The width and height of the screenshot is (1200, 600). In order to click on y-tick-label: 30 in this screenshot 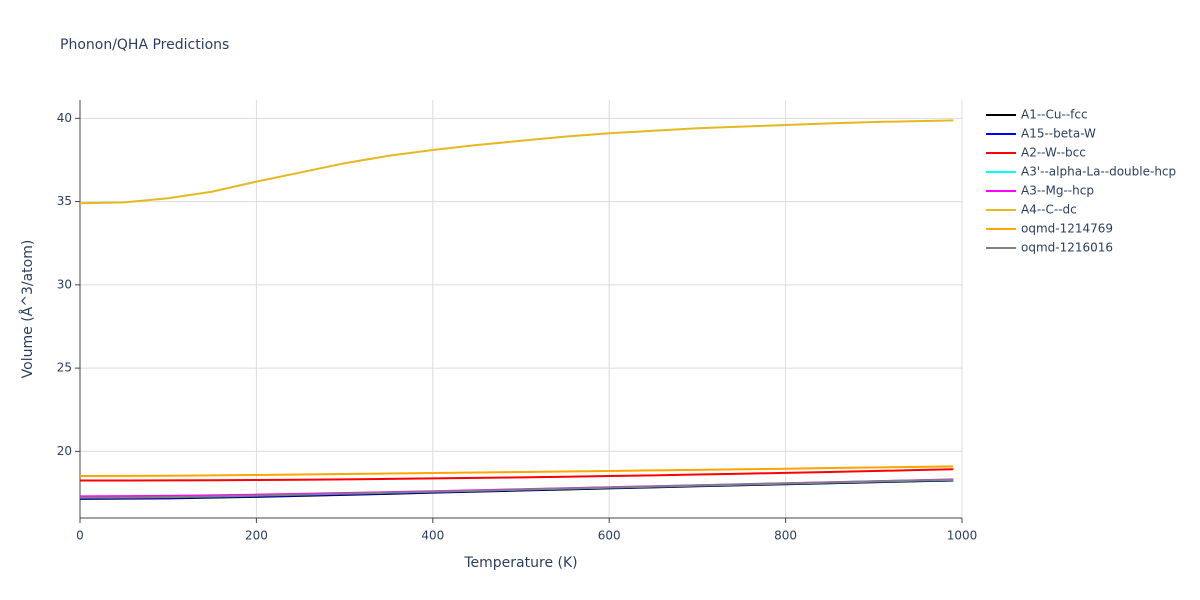, I will do `click(64, 284)`.